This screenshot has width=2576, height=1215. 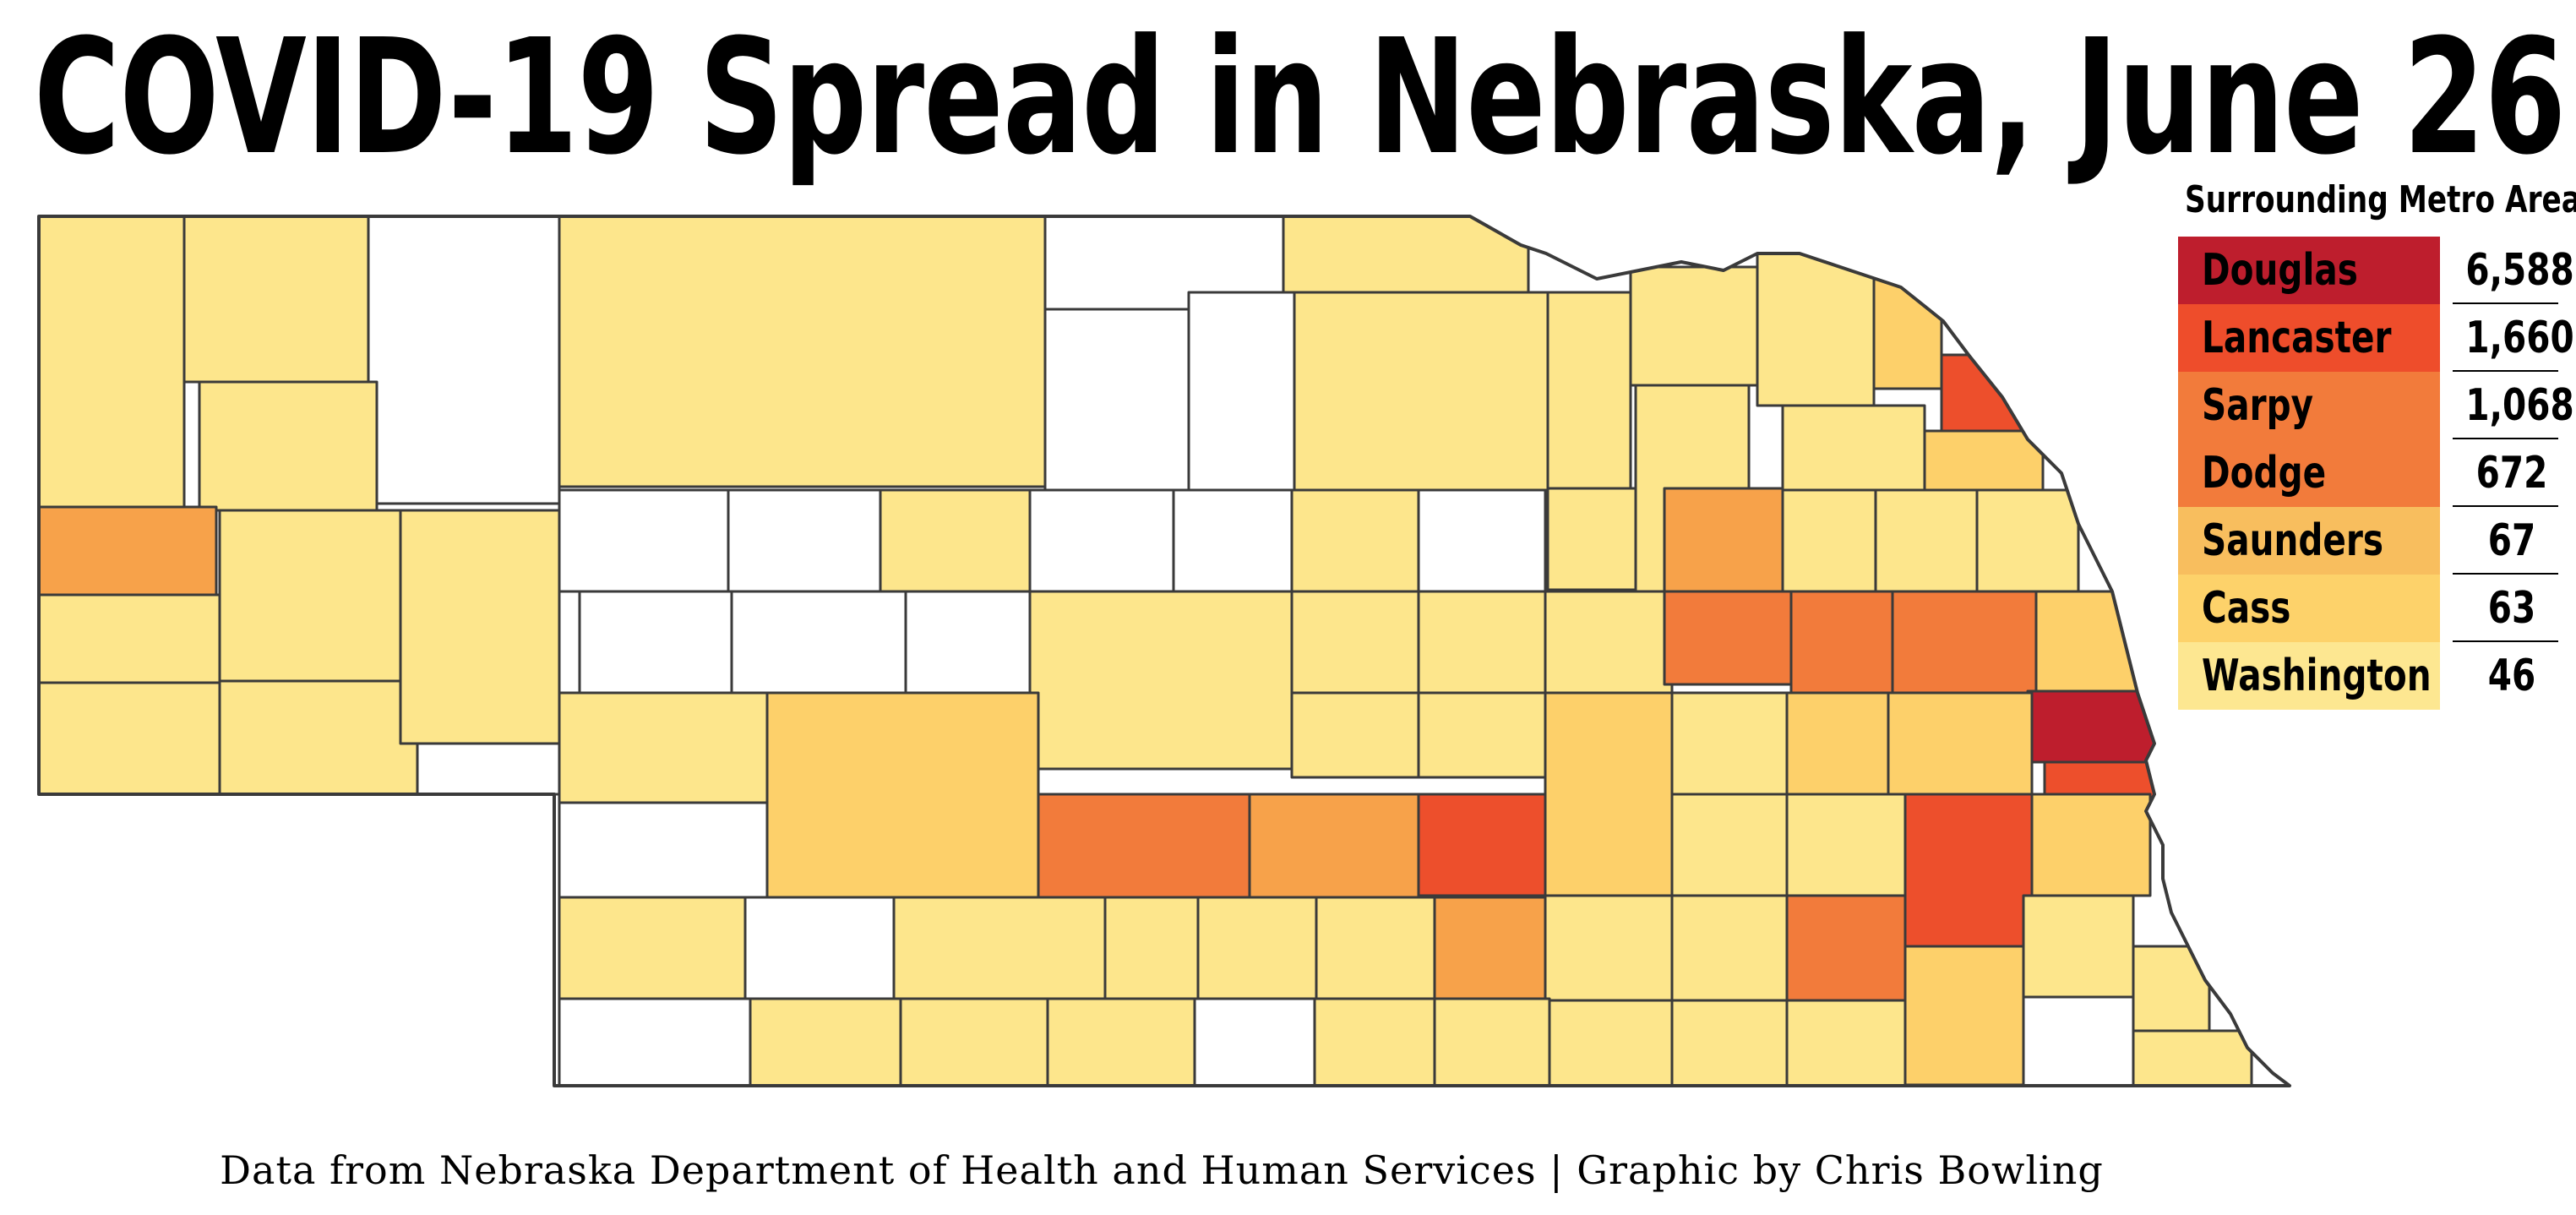 I want to click on legend-case-count: 63, so click(x=2511, y=608).